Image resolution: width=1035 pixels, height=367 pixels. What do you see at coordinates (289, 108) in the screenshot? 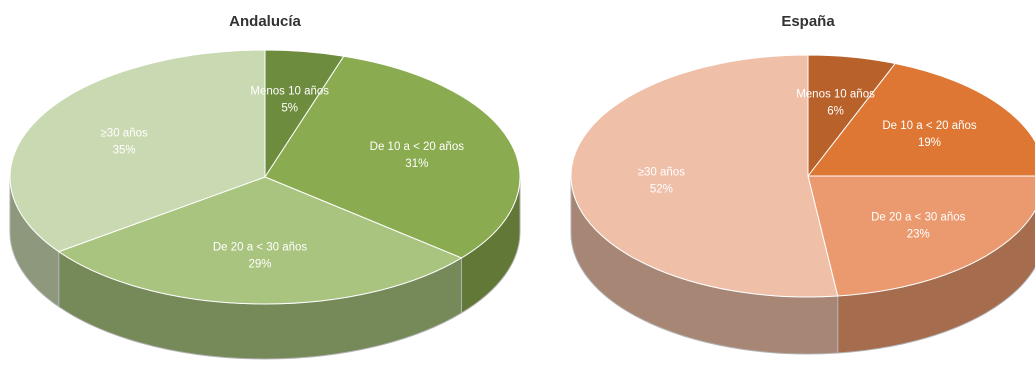
I see `slice-value-label: 5%` at bounding box center [289, 108].